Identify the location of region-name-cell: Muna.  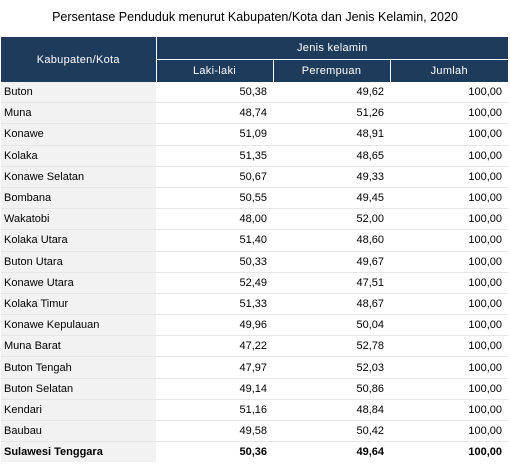
(78, 113).